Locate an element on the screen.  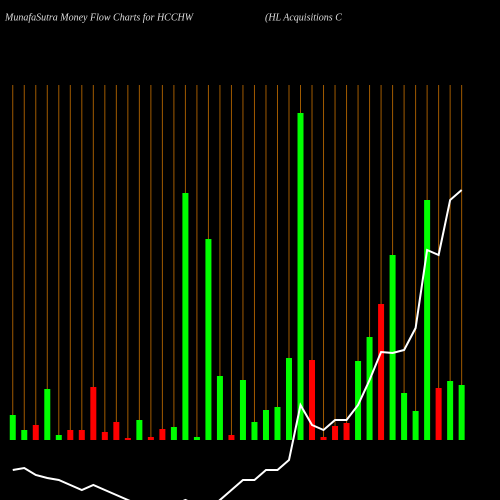
chart-title: MunafaSutra Money Flow Charts for HCCHW is located at coordinates (99, 17).